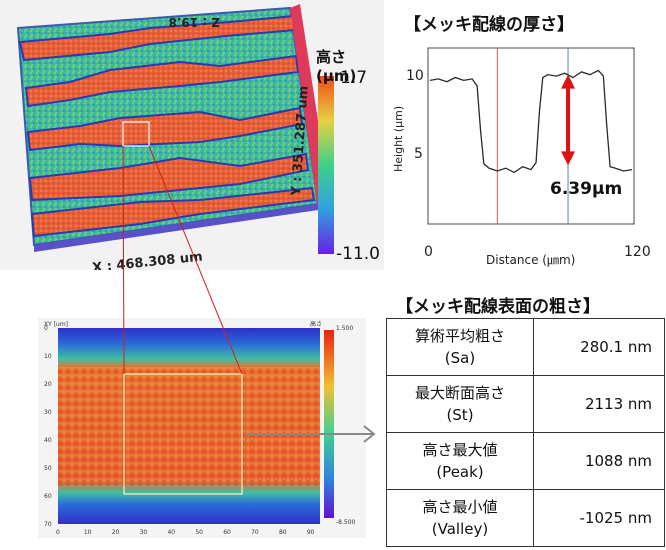 This screenshot has height=550, width=666. I want to click on table-row: 高さ最小値 (Valley) -1025 nm, so click(525, 518).